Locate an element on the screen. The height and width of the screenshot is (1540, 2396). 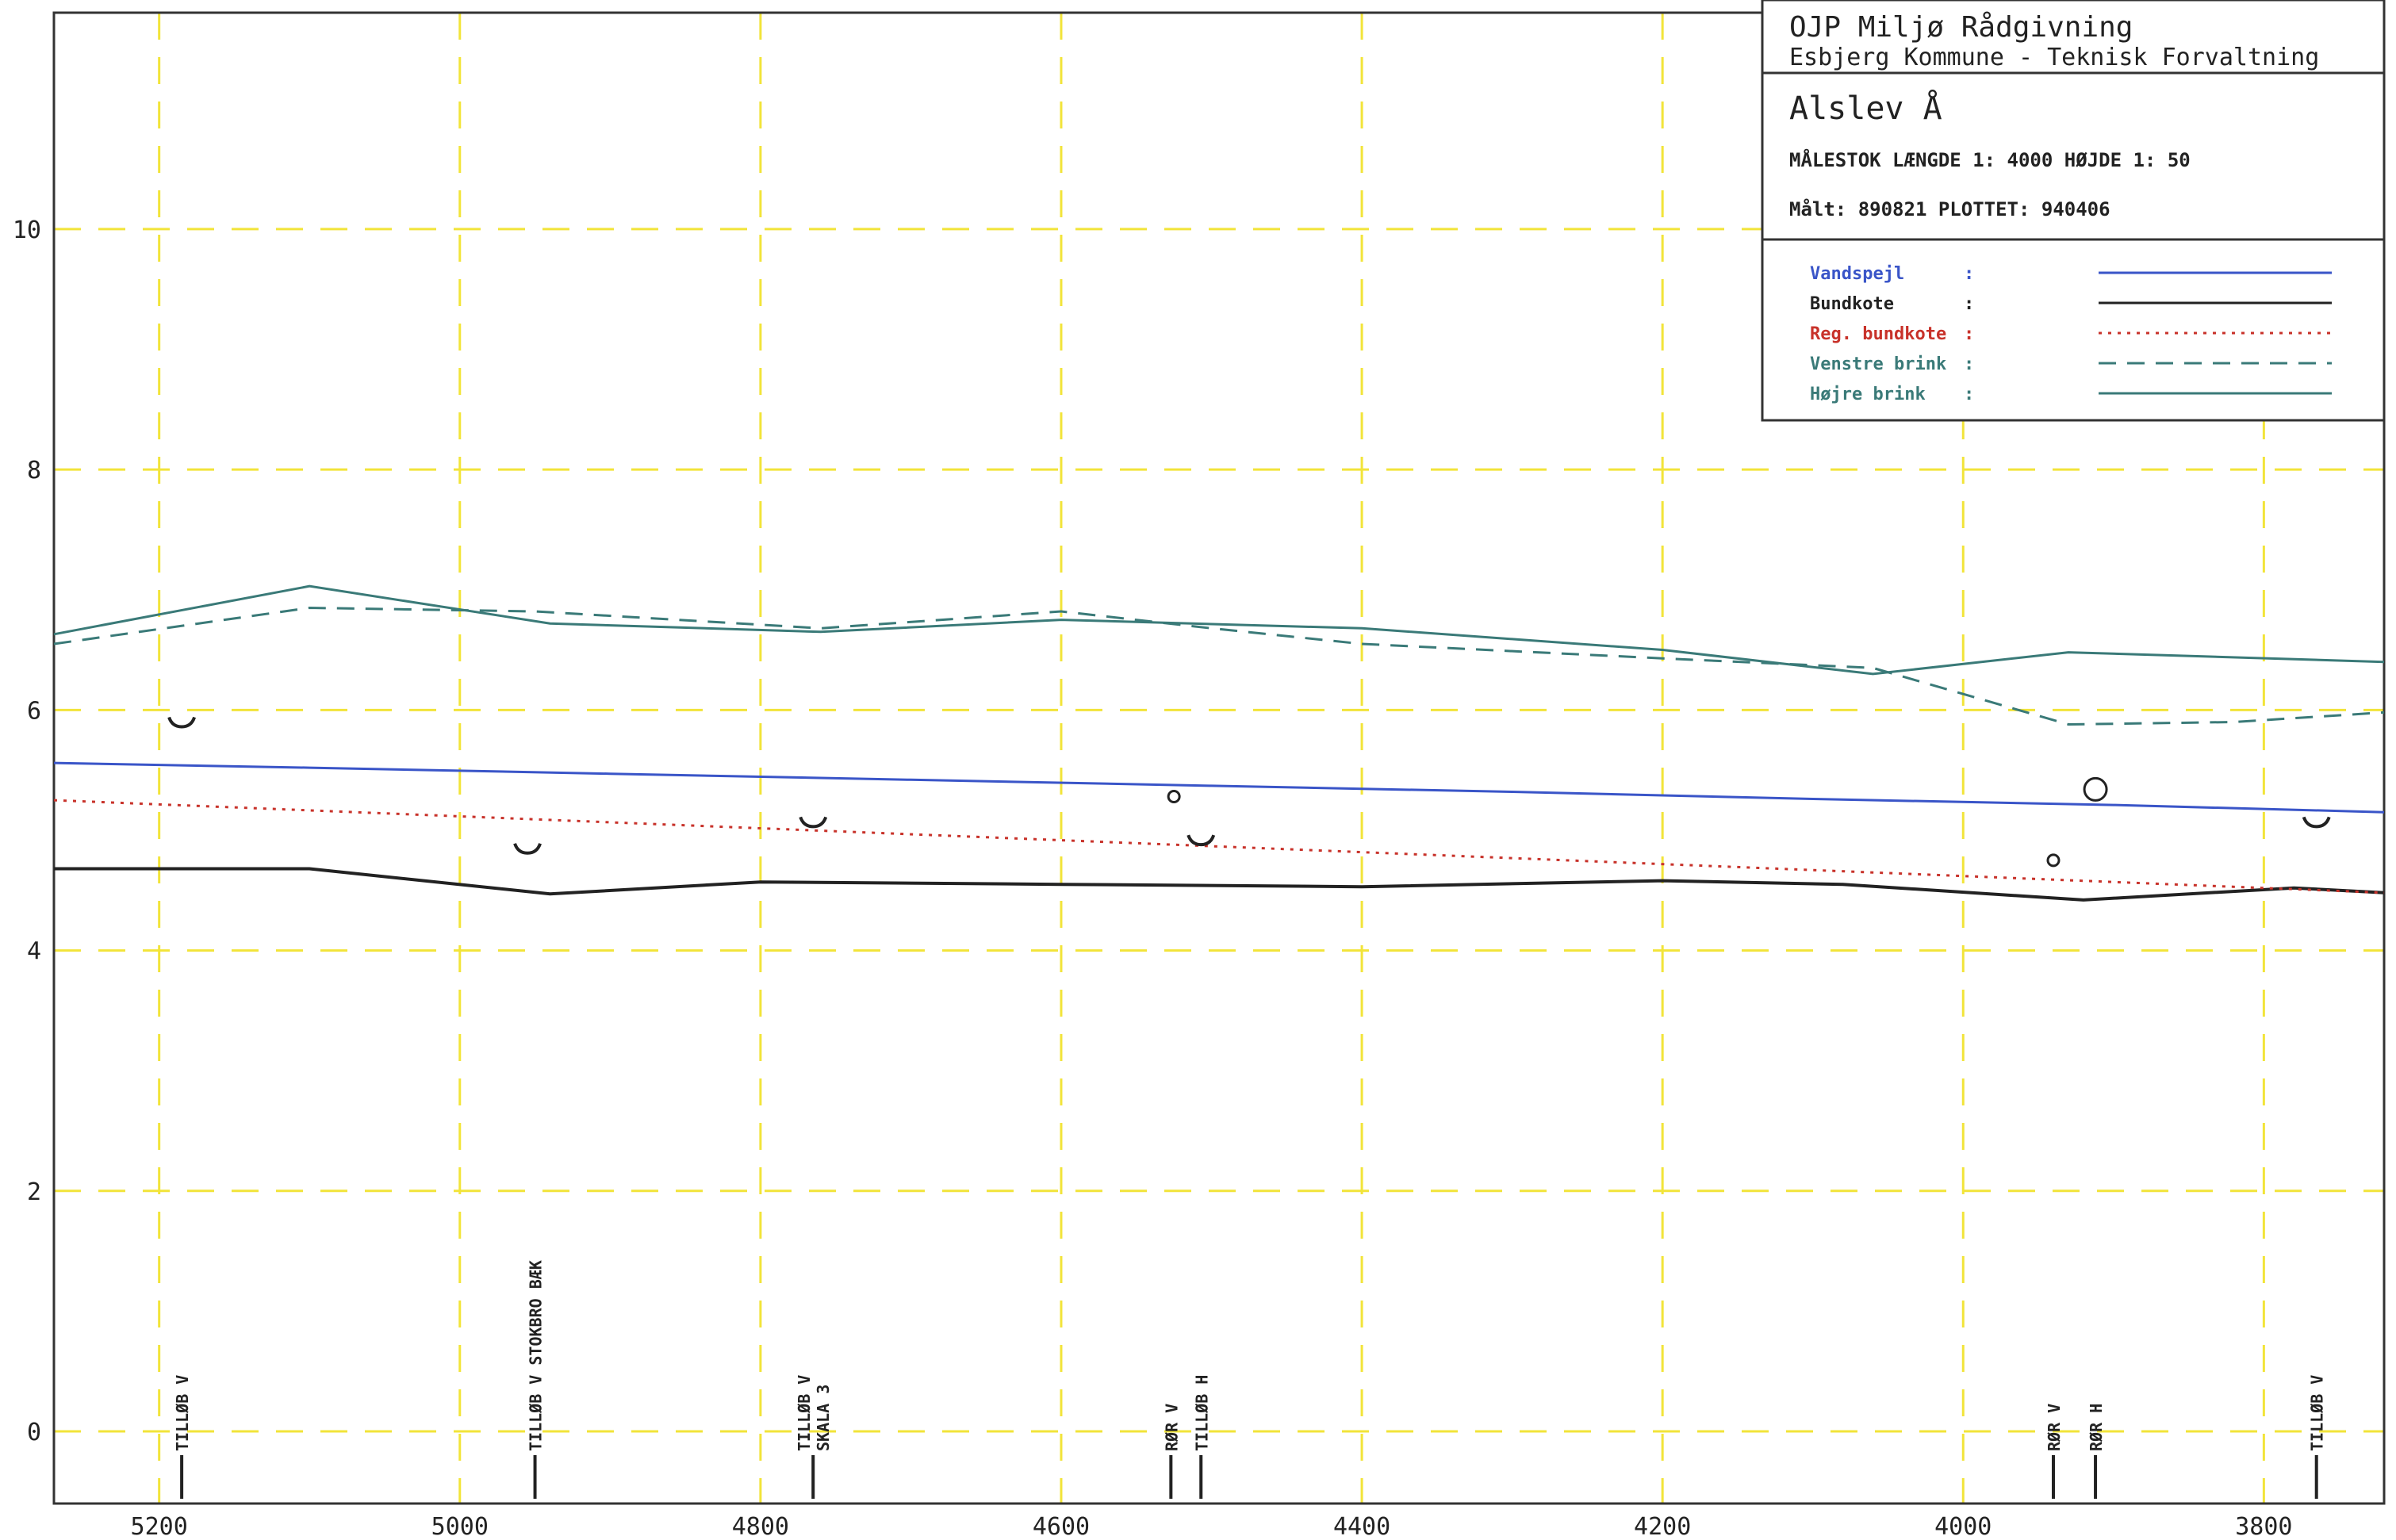
legend-label: Reg. bundkote is located at coordinates (1878, 334).